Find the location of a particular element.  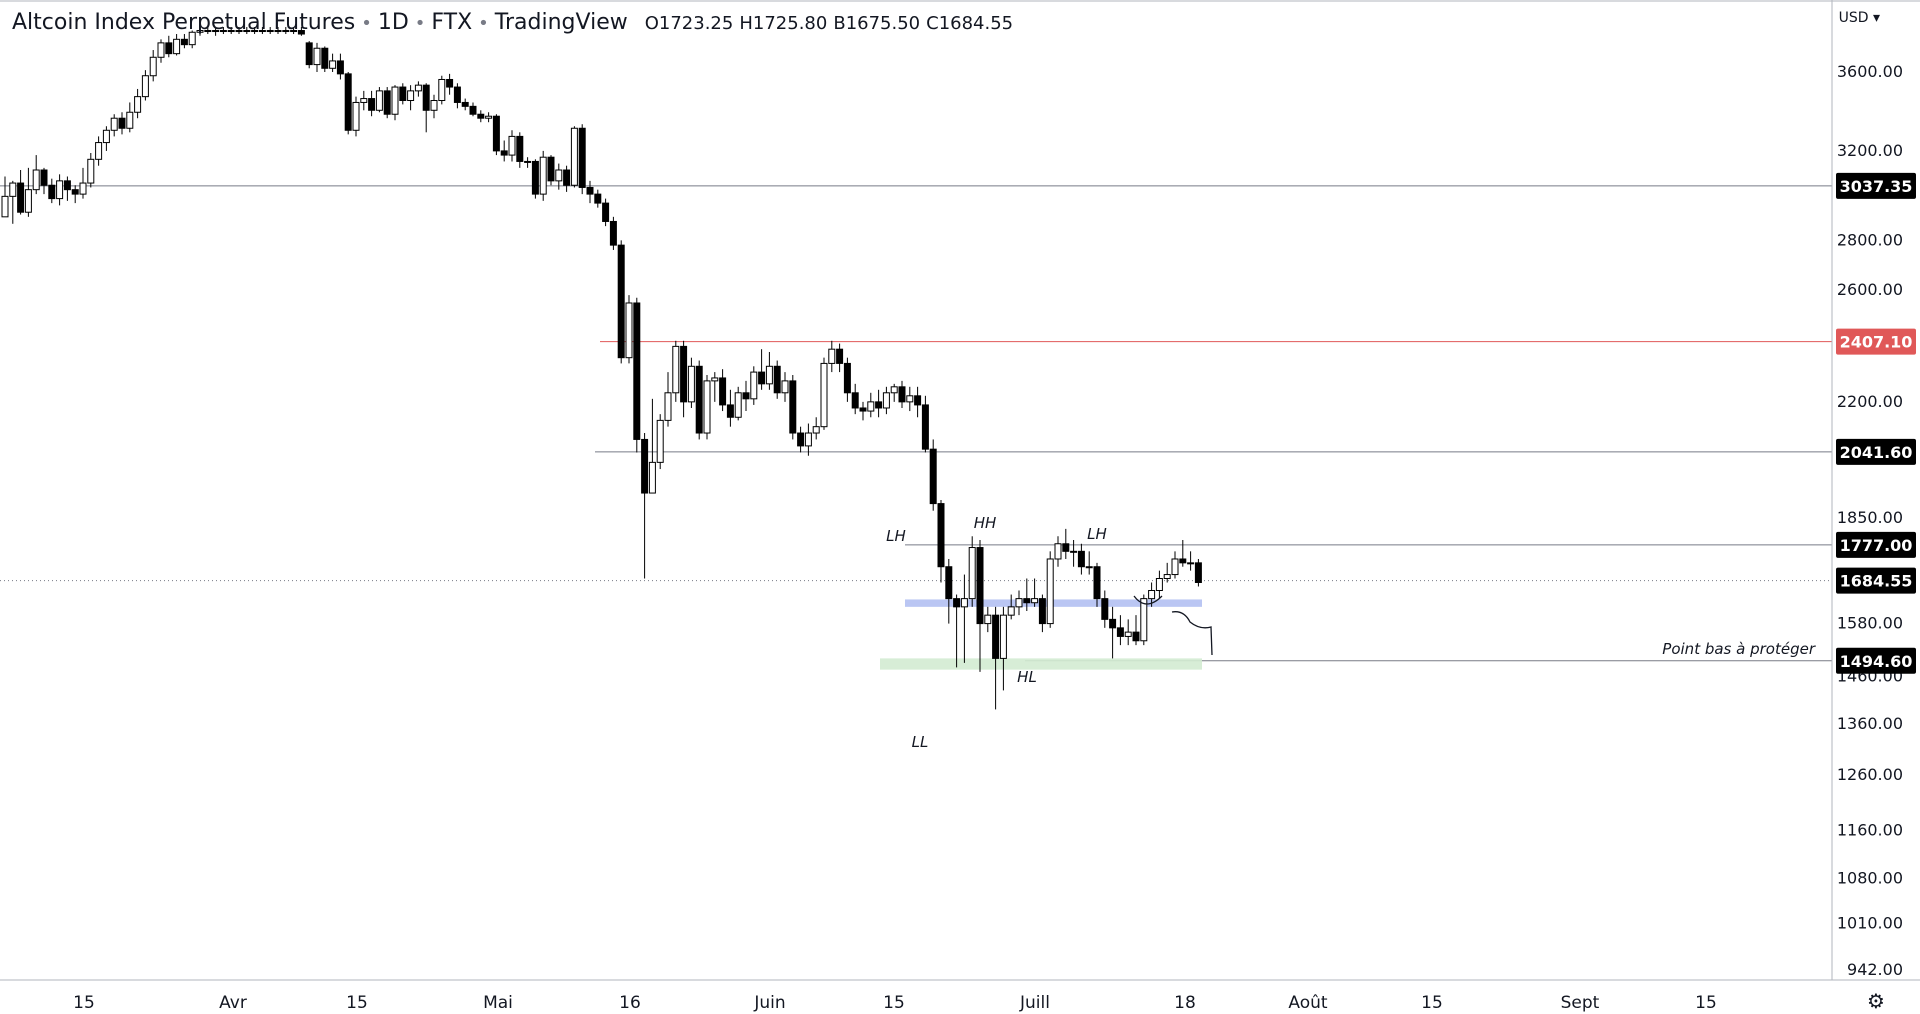

swing-label: LL is located at coordinates (920, 742).